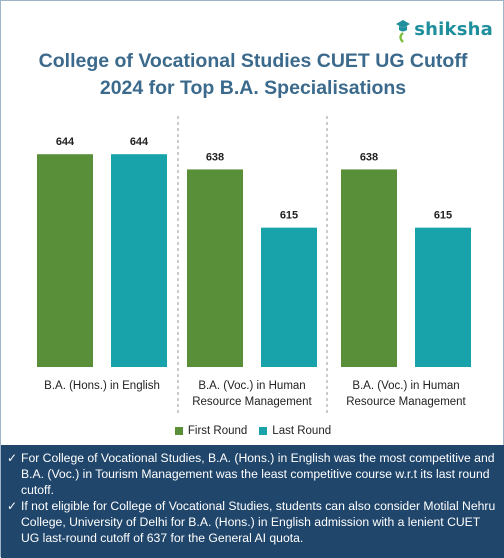 Image resolution: width=504 pixels, height=558 pixels. What do you see at coordinates (217, 431) in the screenshot?
I see `legend-label-first-round: First Round` at bounding box center [217, 431].